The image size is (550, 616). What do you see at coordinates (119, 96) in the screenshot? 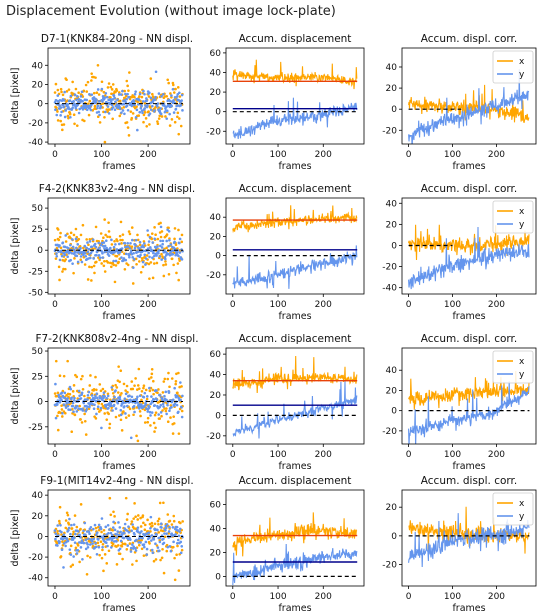
I see `axes-frame` at bounding box center [119, 96].